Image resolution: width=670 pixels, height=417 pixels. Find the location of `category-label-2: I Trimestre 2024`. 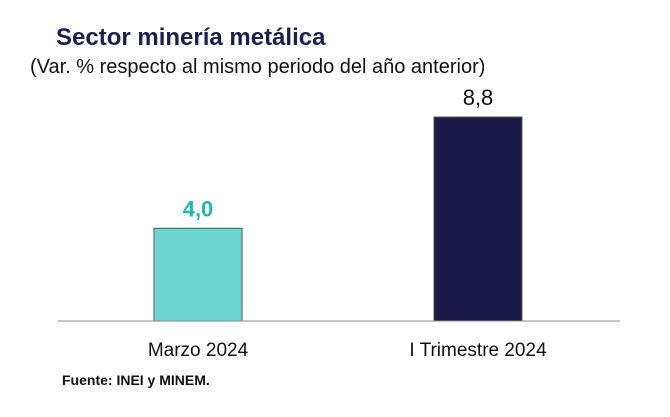

category-label-2: I Trimestre 2024 is located at coordinates (478, 350).